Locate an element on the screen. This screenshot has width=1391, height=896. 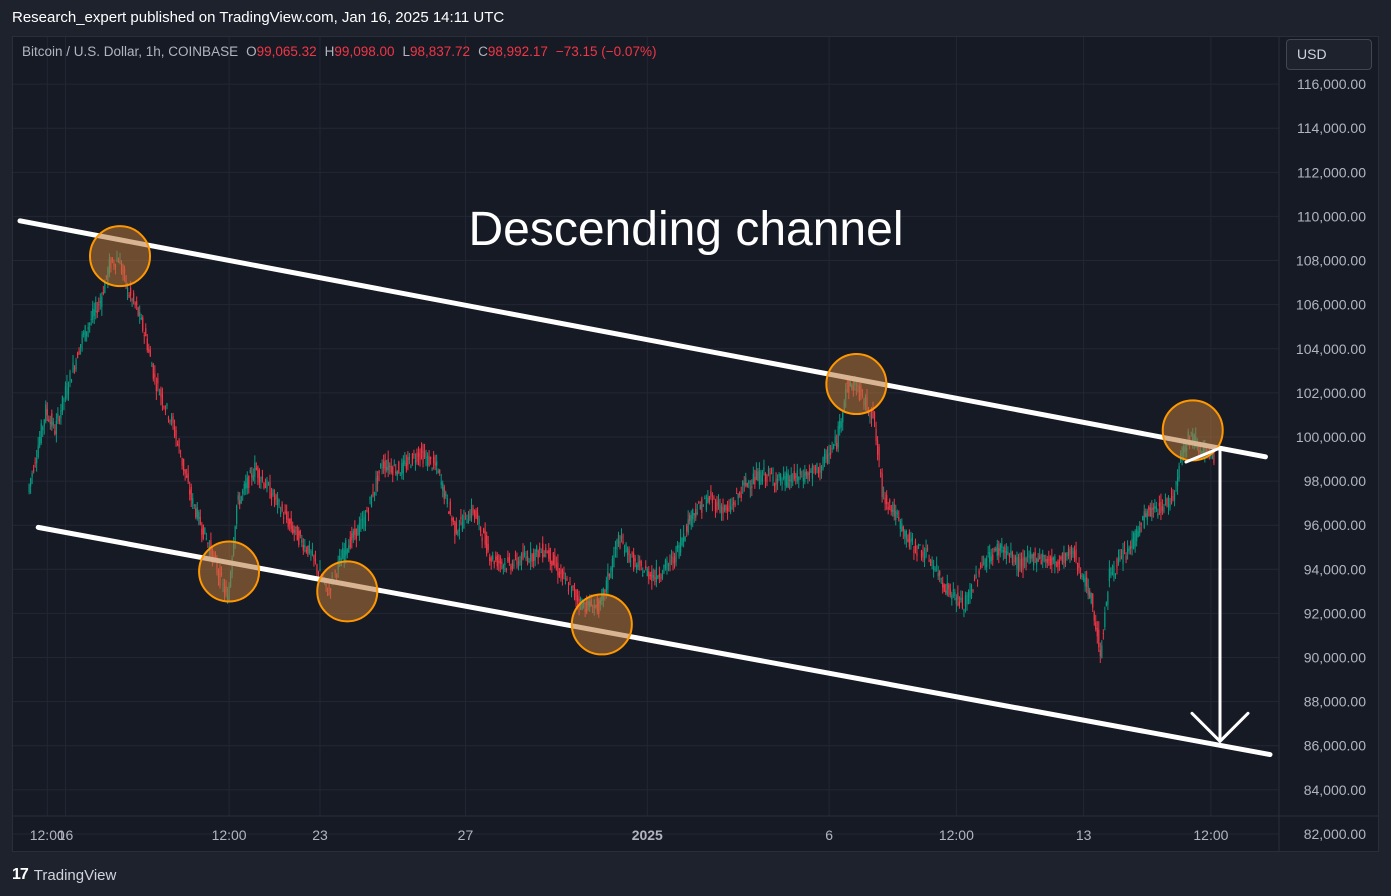
legend-open-label: O is located at coordinates (251, 51).